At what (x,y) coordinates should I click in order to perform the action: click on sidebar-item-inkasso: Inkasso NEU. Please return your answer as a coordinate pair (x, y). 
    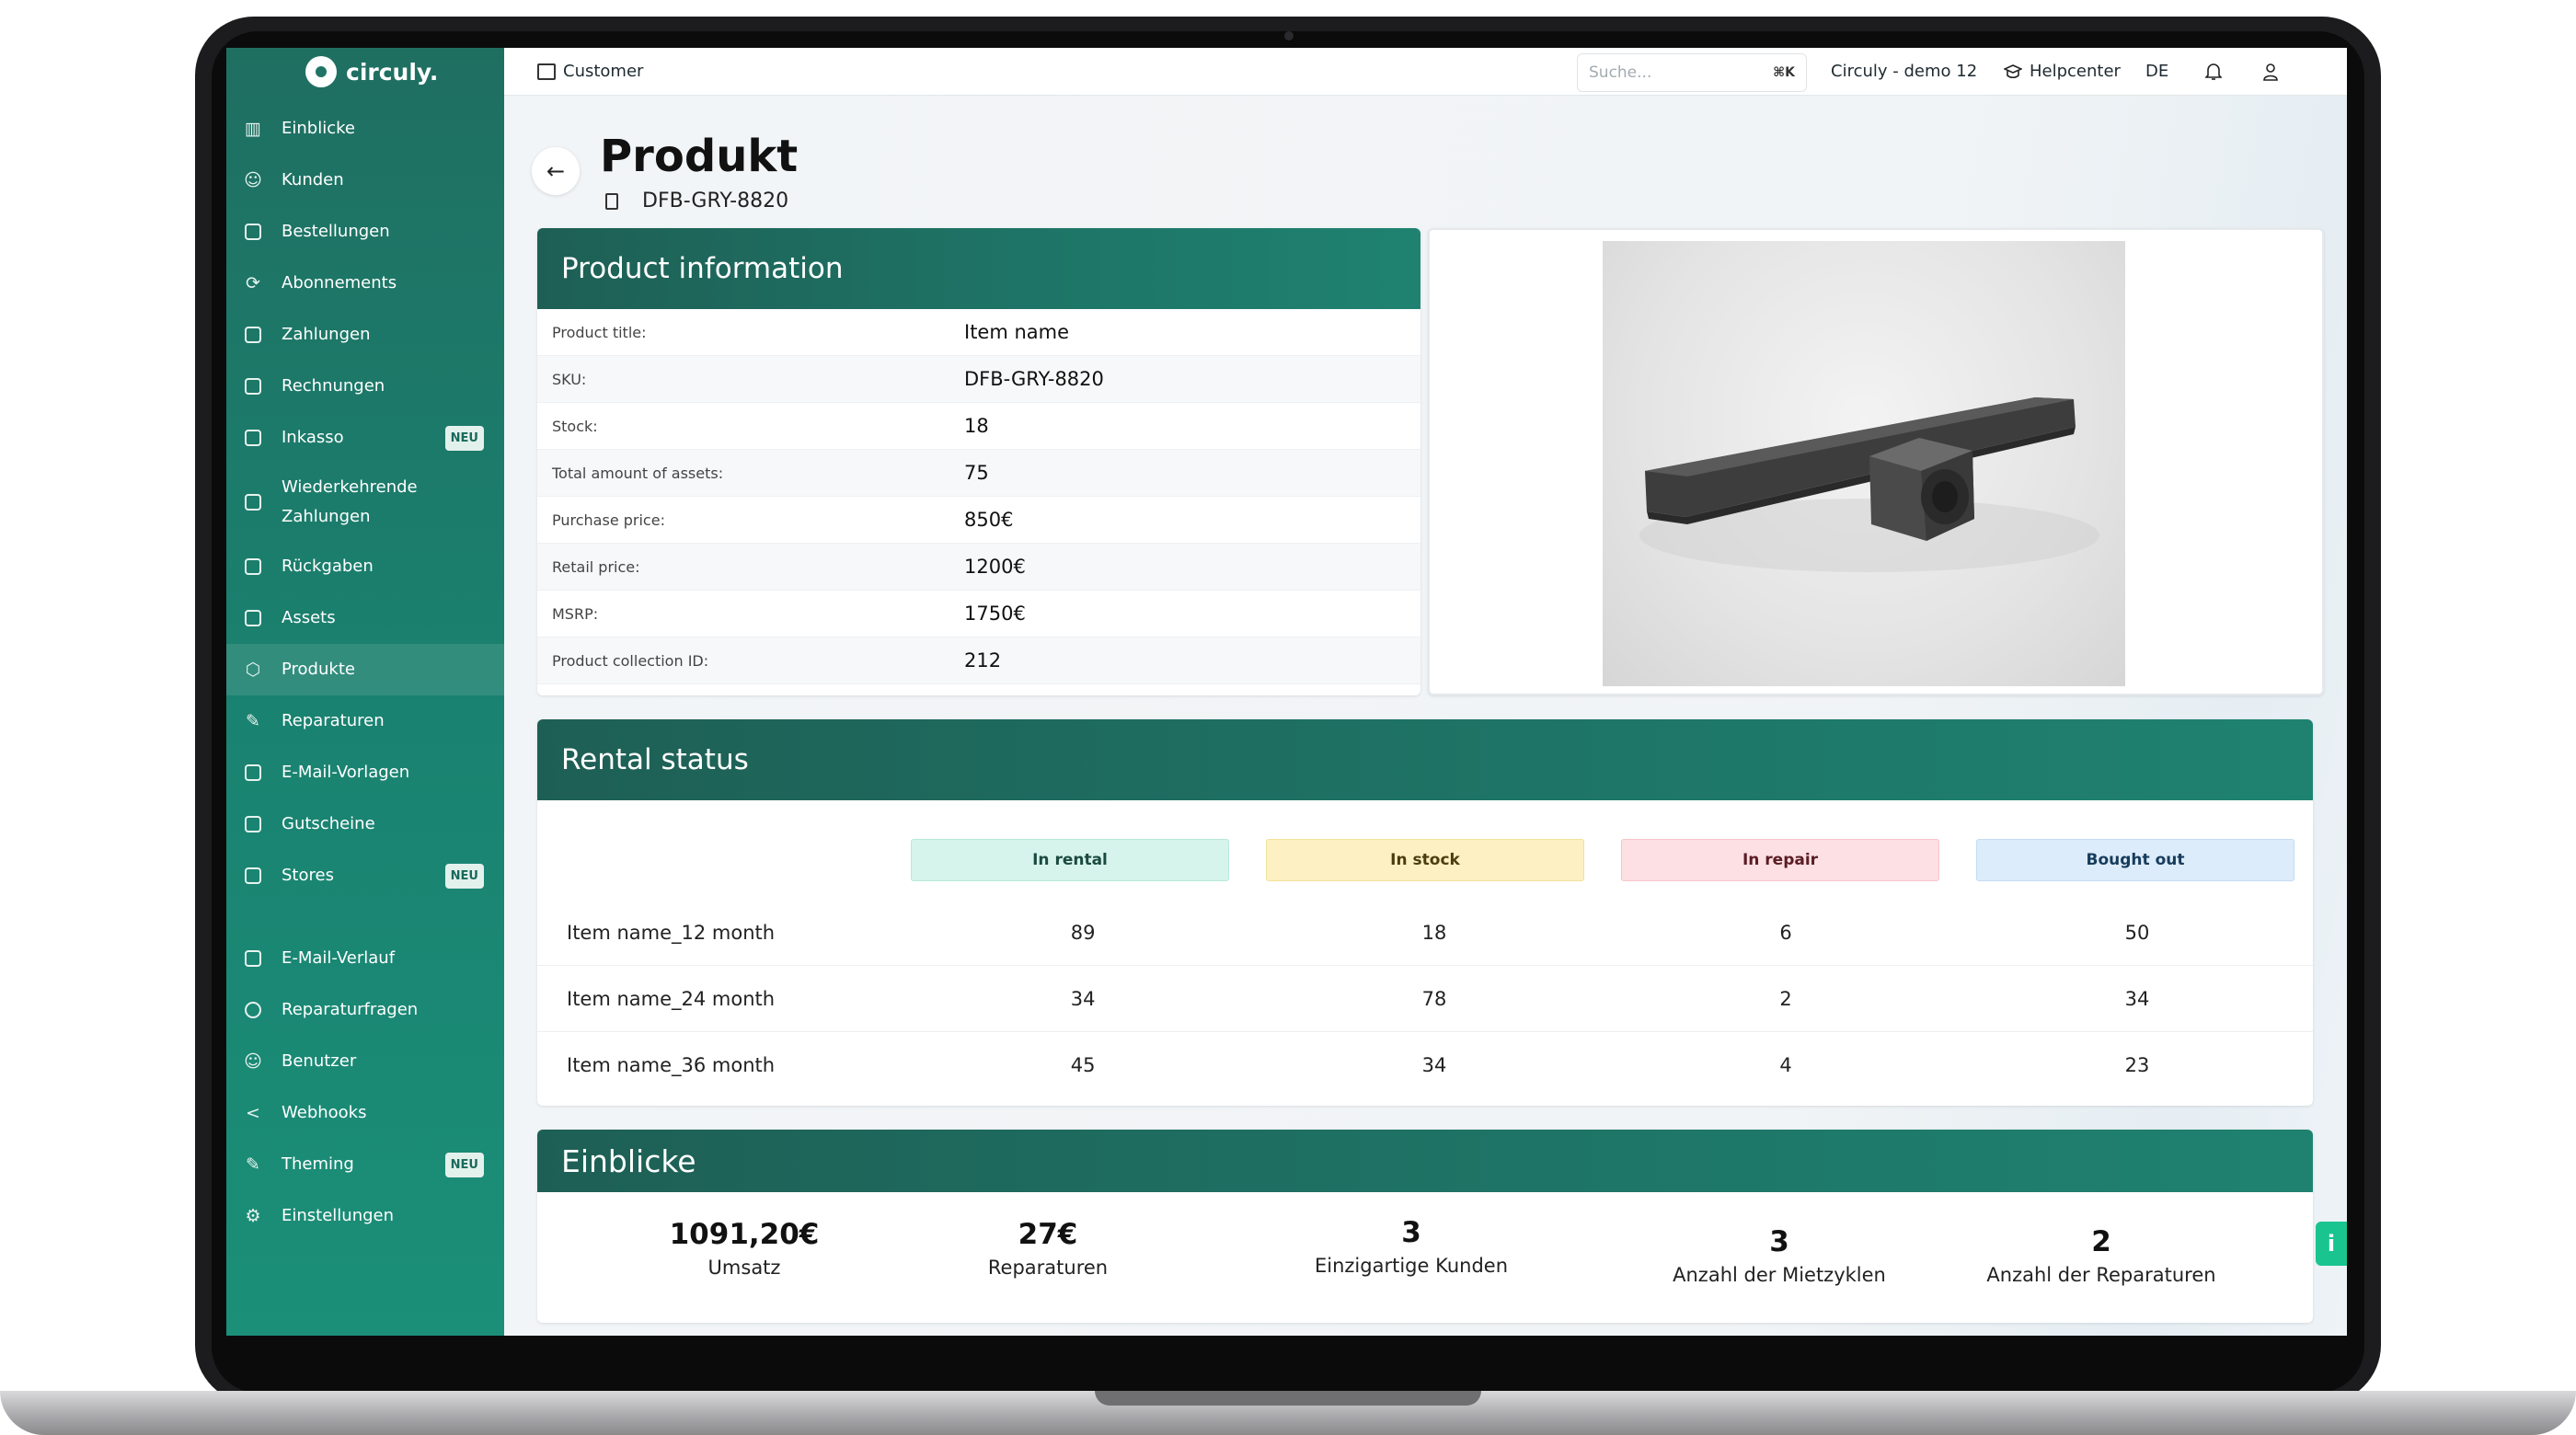
    Looking at the image, I should click on (365, 438).